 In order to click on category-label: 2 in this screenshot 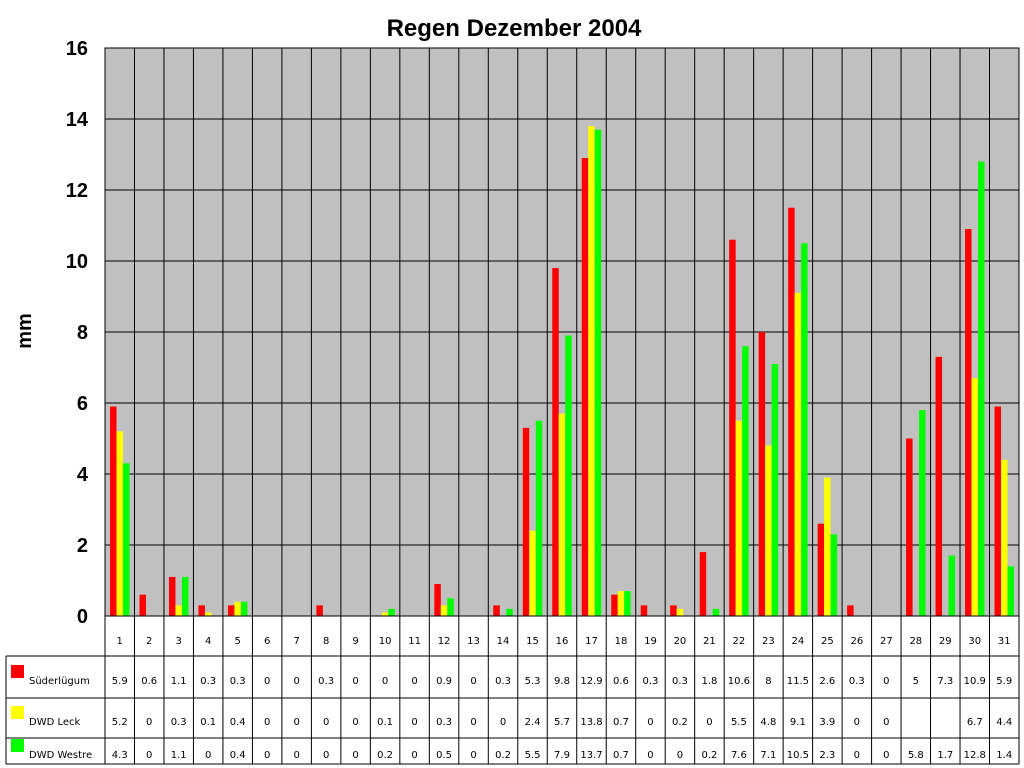, I will do `click(149, 641)`.